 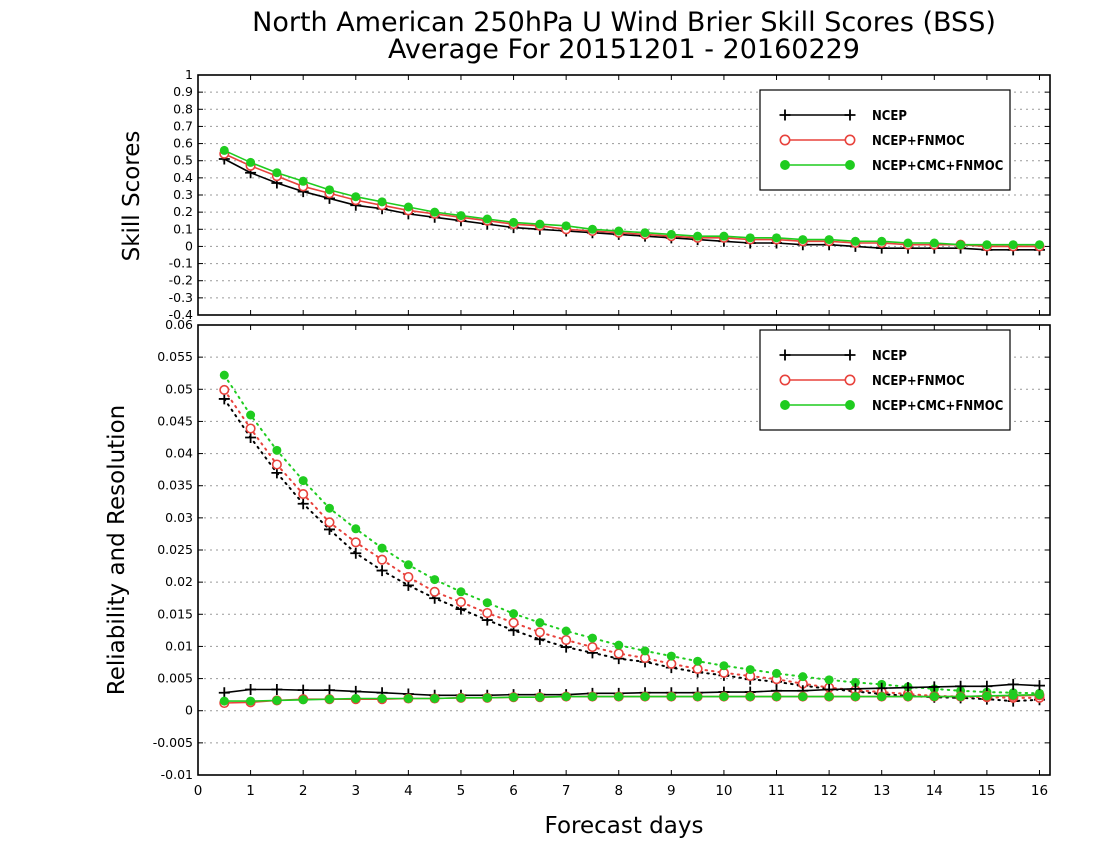 What do you see at coordinates (513, 791) in the screenshot?
I see `x-tick-label: 6` at bounding box center [513, 791].